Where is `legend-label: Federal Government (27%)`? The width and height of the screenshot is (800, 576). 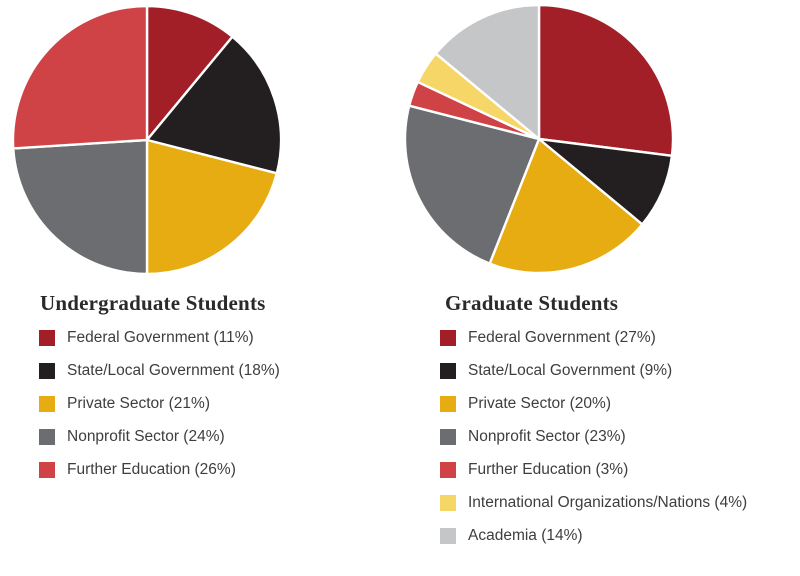
legend-label: Federal Government (27%) is located at coordinates (562, 337).